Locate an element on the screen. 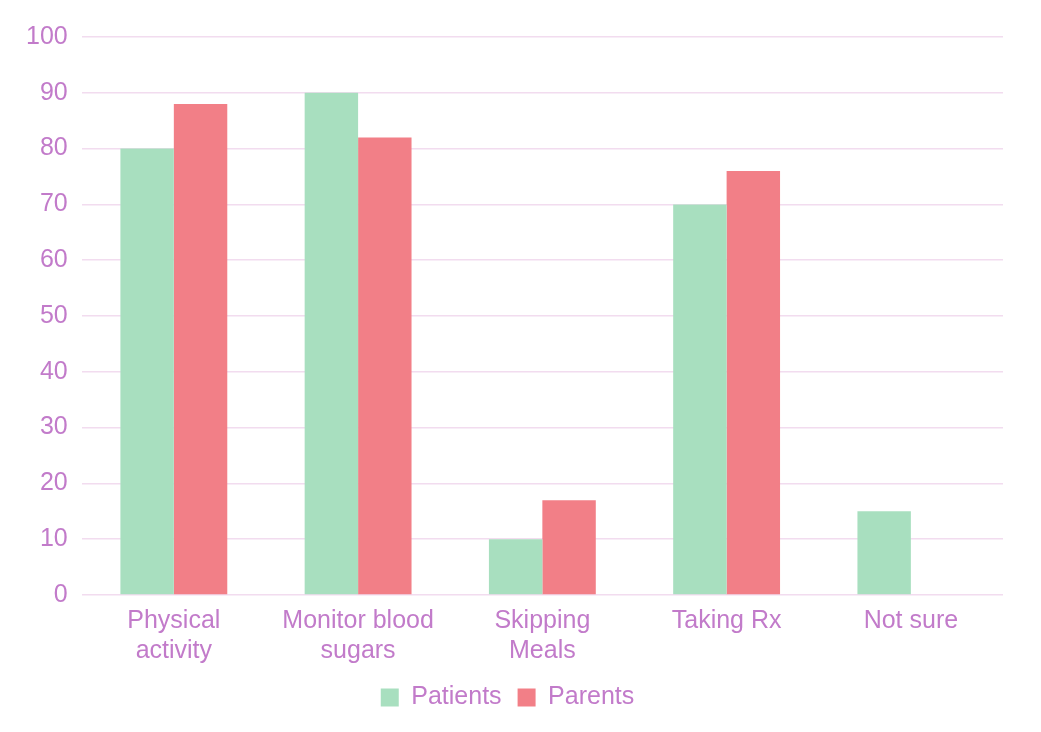 The width and height of the screenshot is (1041, 732). y-tick-label: 70 is located at coordinates (53, 202).